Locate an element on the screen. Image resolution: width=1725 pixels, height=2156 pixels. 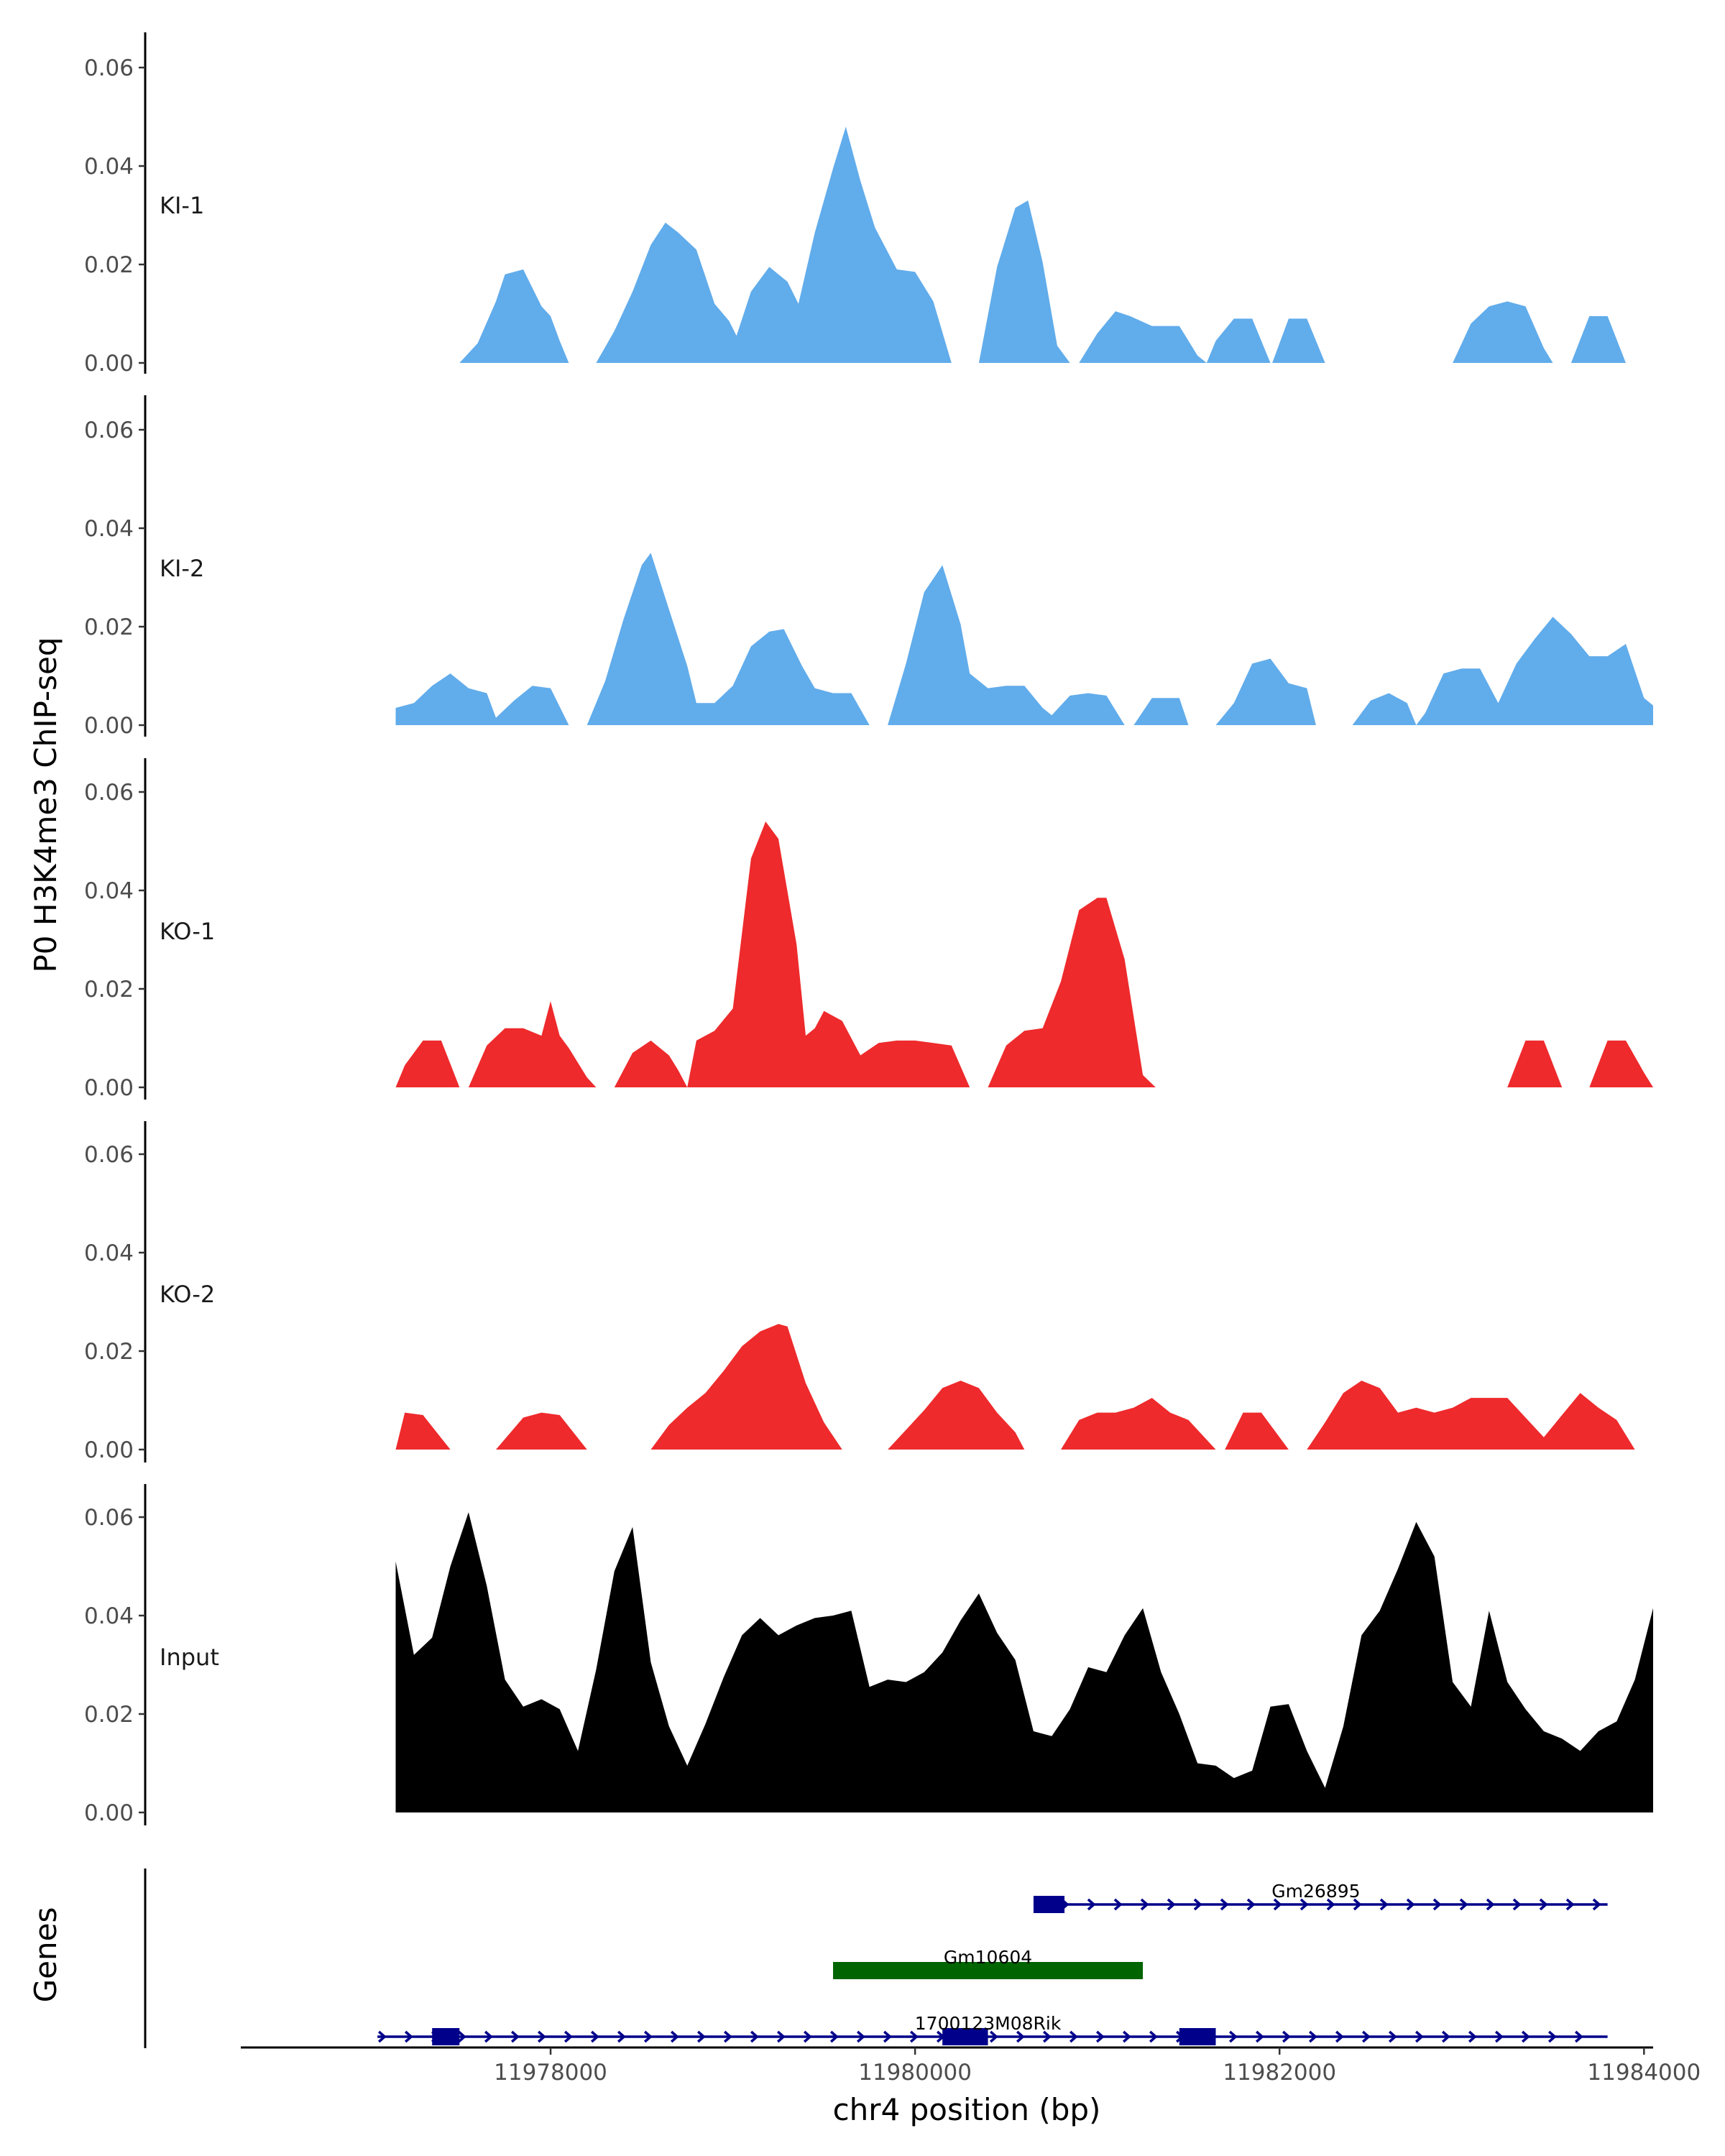
x-axis: 11978000 11980000 11982000 11984000 is located at coordinates (971, 2066).